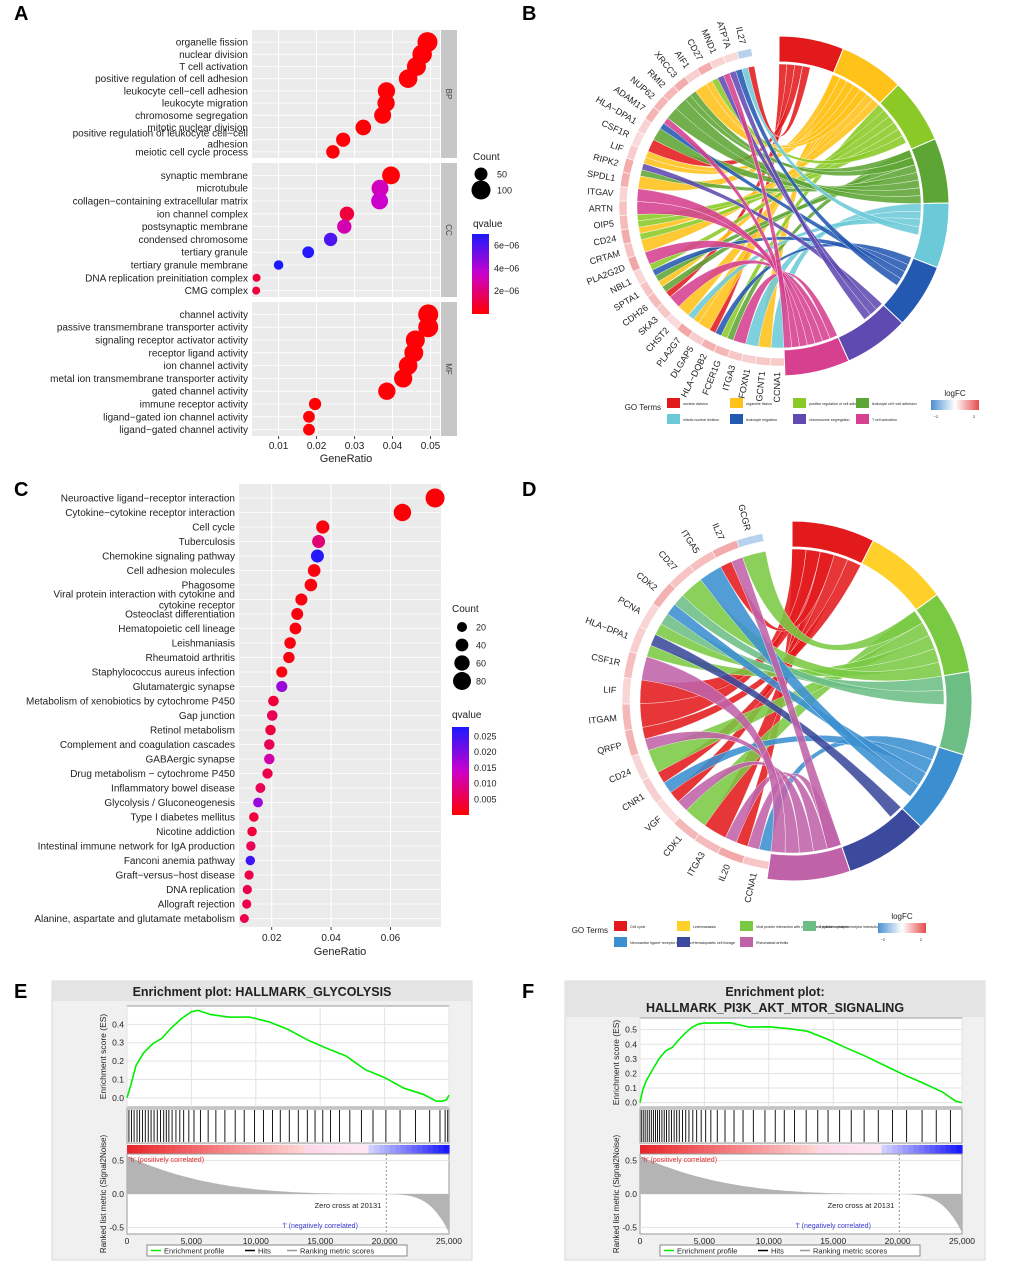 The width and height of the screenshot is (1024, 1265). What do you see at coordinates (194, 405) in the screenshot?
I see `term-label: immune receptor activity` at bounding box center [194, 405].